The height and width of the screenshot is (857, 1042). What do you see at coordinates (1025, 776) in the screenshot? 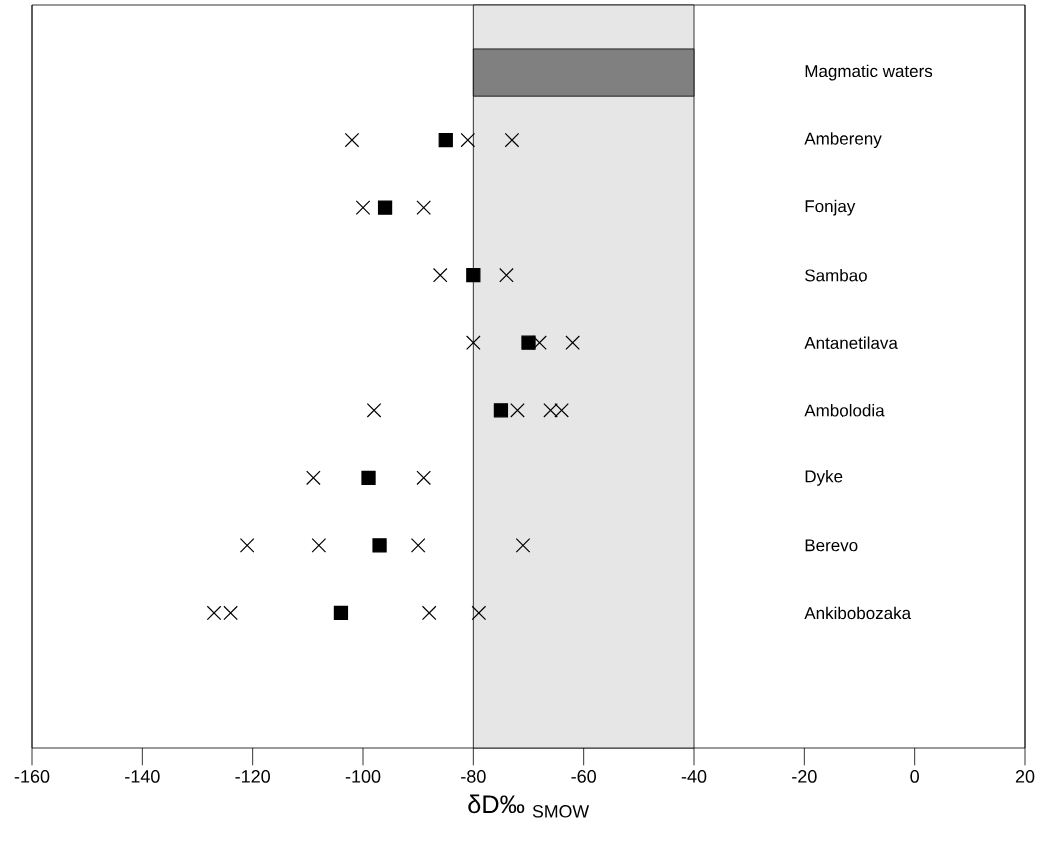
I see `x-tick-label: 20` at bounding box center [1025, 776].